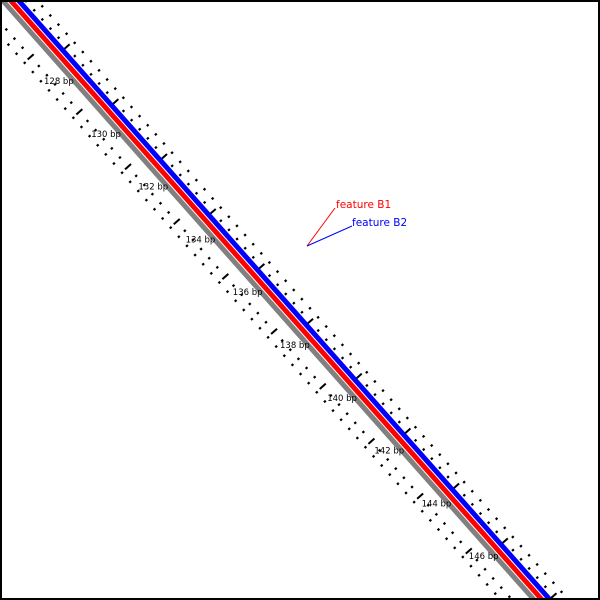 Image resolution: width=600 pixels, height=600 pixels. Describe the element at coordinates (59, 82) in the screenshot. I see `position-label: 128 bp` at that location.